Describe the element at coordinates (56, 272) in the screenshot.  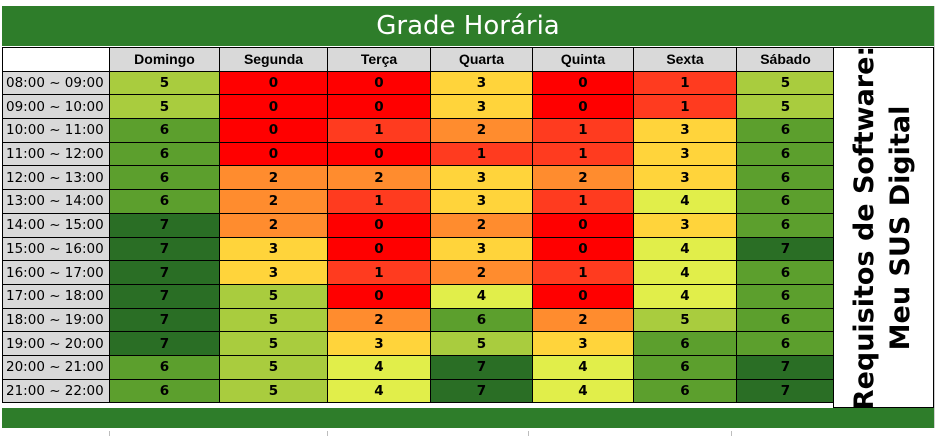
I see `time-slot-cell: 16:00 ~ 17:00` at that location.